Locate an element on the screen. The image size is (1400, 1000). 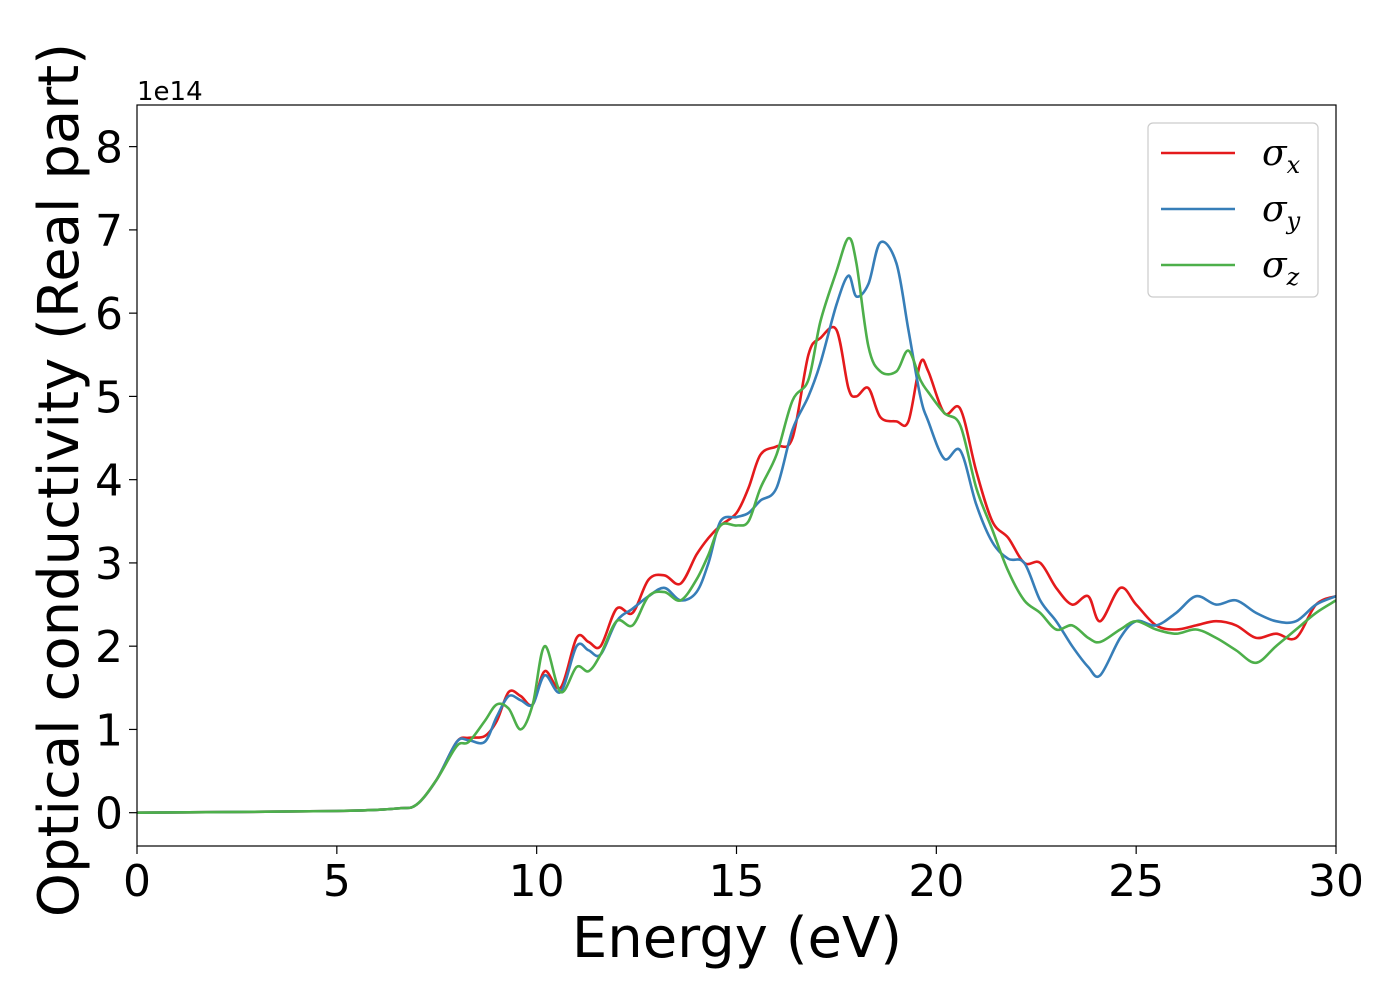
x-axis-label: Energy (eV) is located at coordinates (737, 938).